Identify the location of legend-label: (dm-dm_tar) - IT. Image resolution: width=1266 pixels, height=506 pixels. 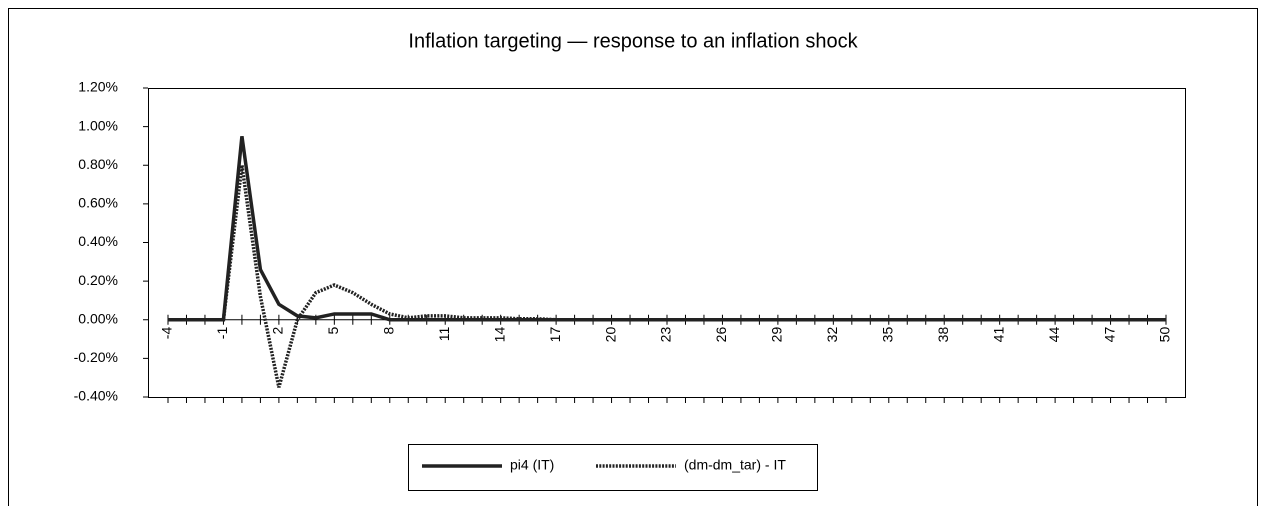
(735, 465).